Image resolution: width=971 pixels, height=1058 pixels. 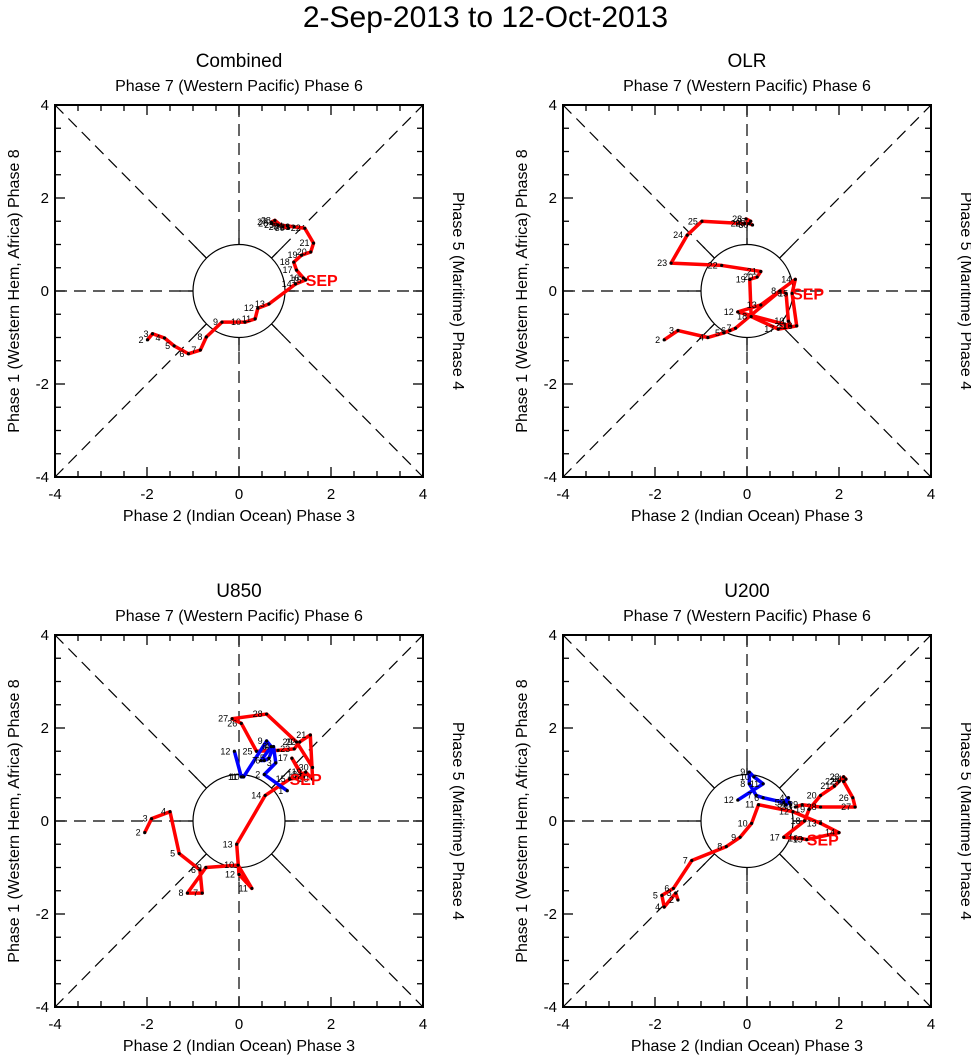 I want to click on panel-title: U200, so click(x=746, y=591).